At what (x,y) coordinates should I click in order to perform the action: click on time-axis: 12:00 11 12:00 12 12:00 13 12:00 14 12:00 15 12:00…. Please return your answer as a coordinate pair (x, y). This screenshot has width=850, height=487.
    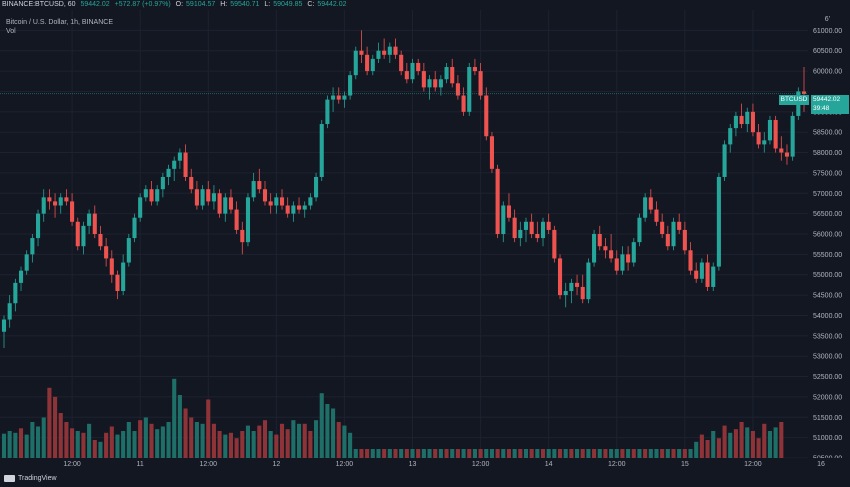
    Looking at the image, I should click on (425, 472).